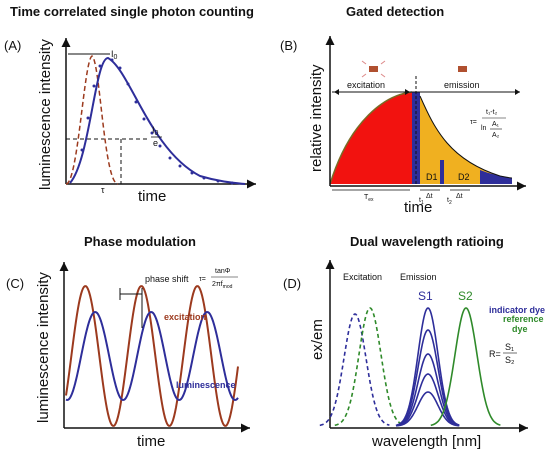  Describe the element at coordinates (429, 196) in the screenshot. I see `panel-b-dt1-label: Δt` at that location.